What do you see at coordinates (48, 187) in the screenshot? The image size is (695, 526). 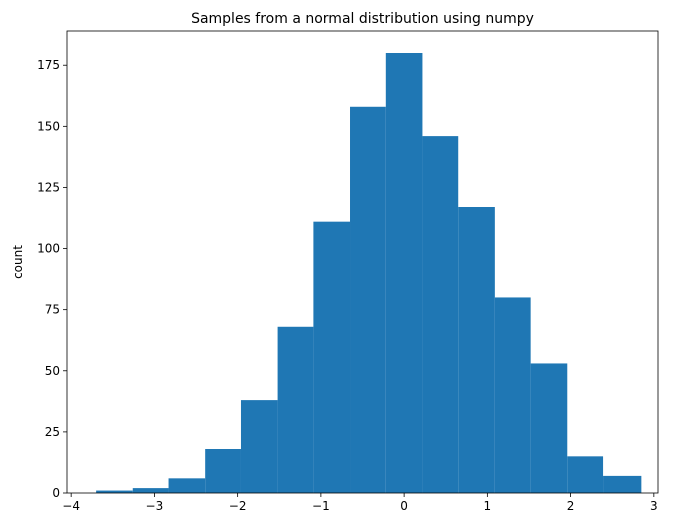 I see `y-tick-label: 125` at bounding box center [48, 187].